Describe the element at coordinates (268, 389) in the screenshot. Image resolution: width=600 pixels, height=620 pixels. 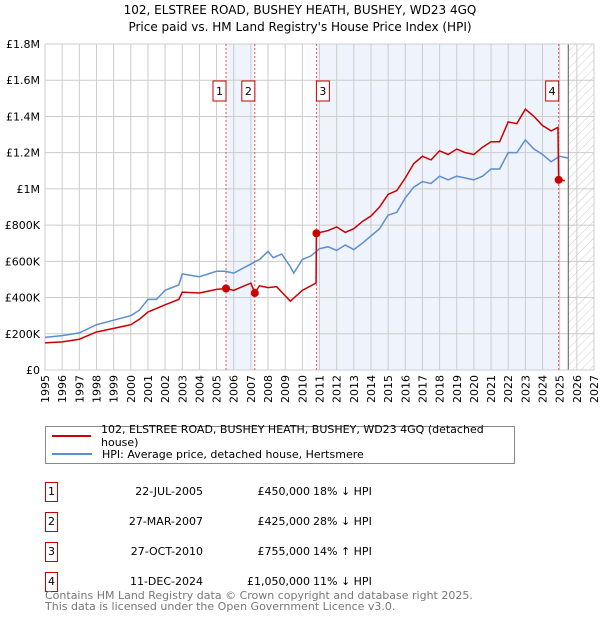
I see `x-tick-label: 2008` at that location.